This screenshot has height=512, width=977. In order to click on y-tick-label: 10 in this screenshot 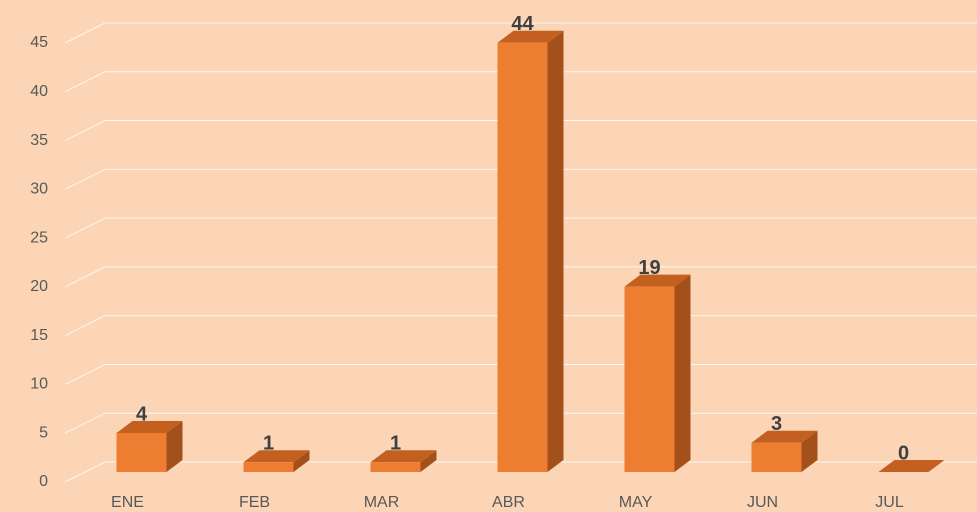, I will do `click(39, 384)`.